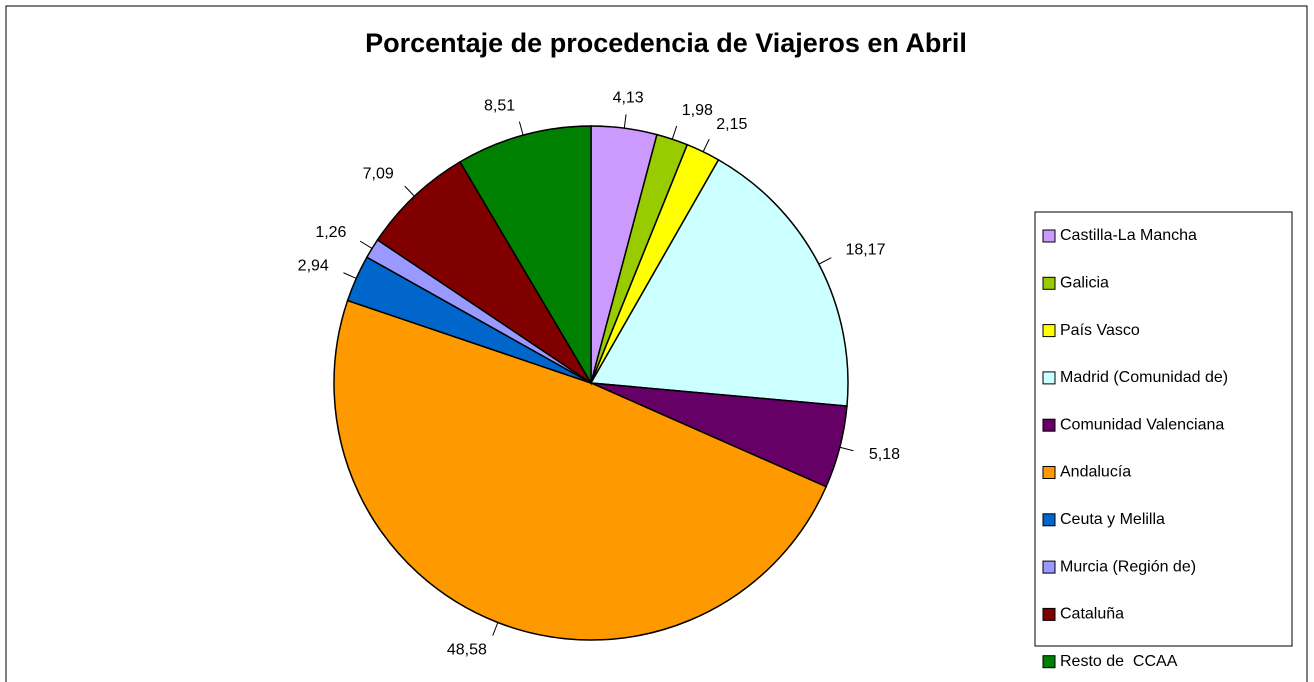 The height and width of the screenshot is (682, 1314). Describe the element at coordinates (1100, 330) in the screenshot. I see `legend-label: País Vasco` at that location.